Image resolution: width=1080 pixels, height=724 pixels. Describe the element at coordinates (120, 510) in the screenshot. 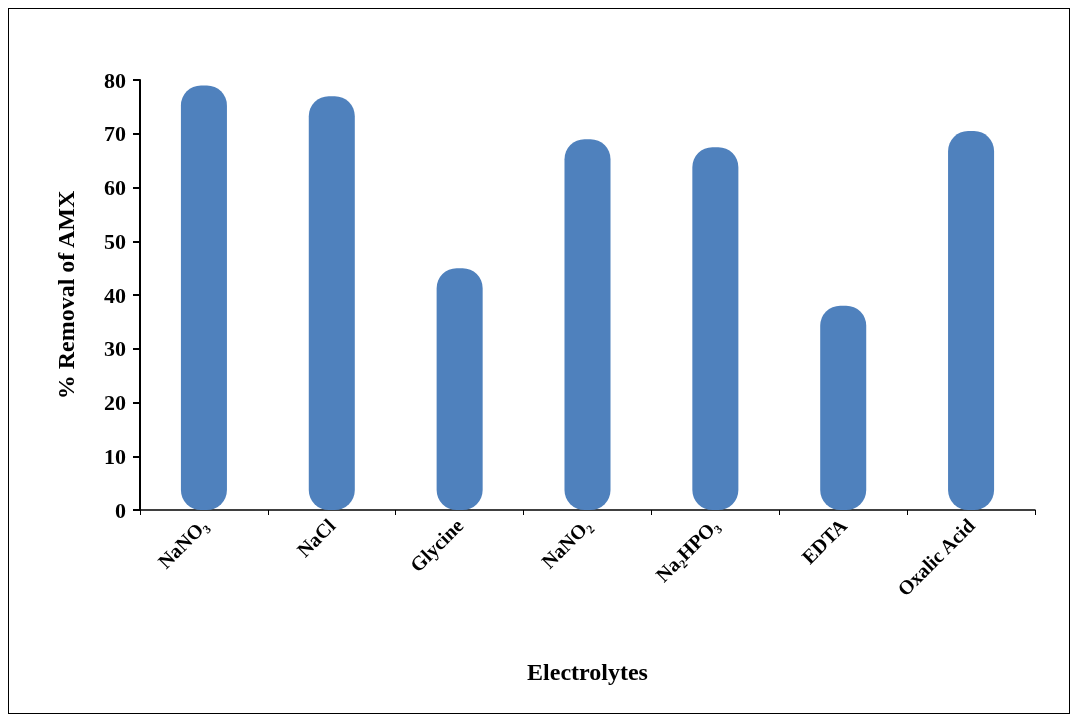

I see `y-tick-label: 0` at that location.